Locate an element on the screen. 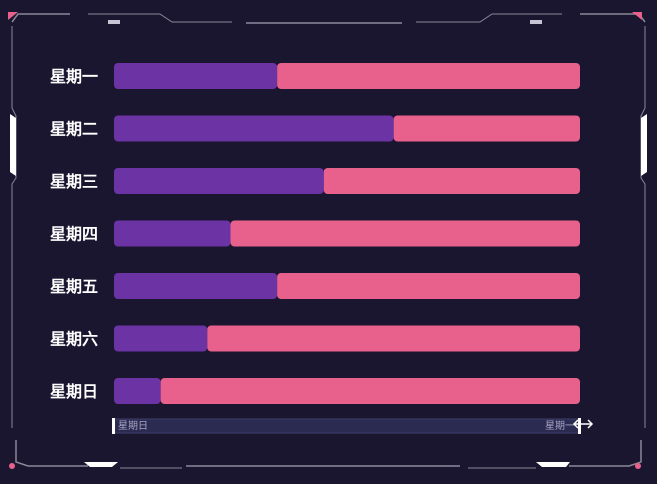  frame-corner-bottom-right is located at coordinates (605, 453).